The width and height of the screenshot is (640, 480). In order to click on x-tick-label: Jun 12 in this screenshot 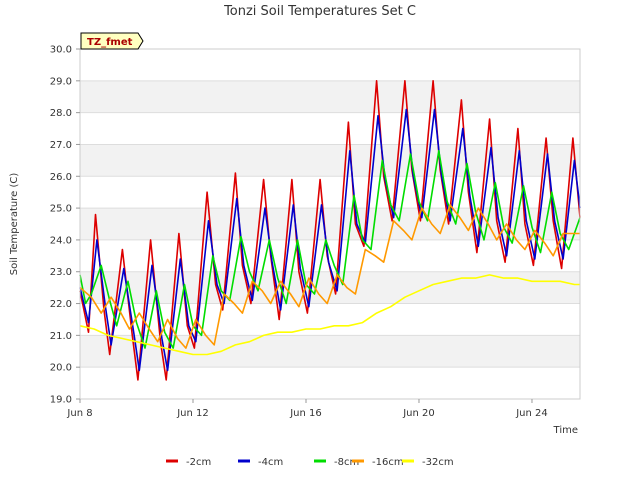, I will do `click(192, 413)`.